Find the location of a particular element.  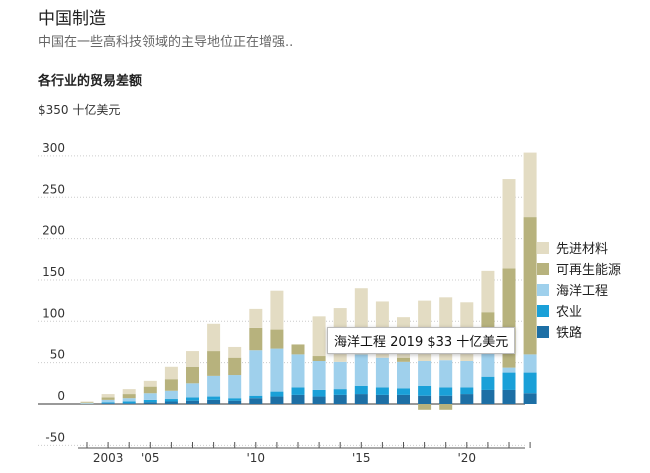

legend-label: 海洋工程 is located at coordinates (582, 291).